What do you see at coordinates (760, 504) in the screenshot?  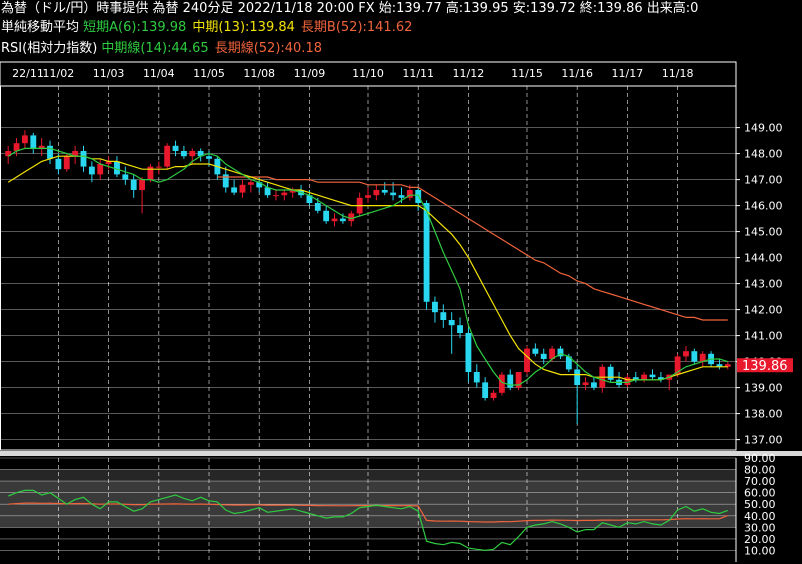 I see `rsi-tick-label: 50.00` at bounding box center [760, 504].